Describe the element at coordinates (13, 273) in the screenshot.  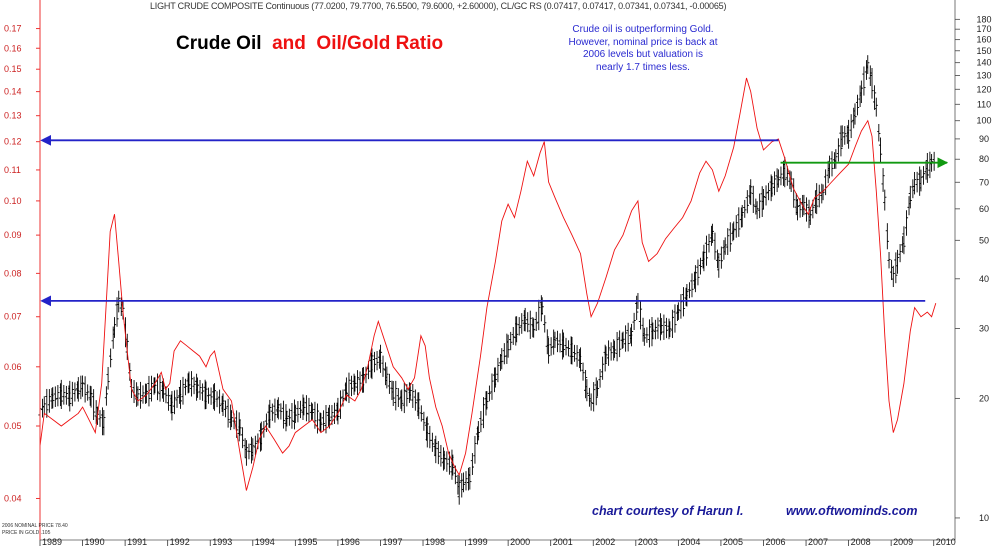
I see `left-axis-tick-label-4: 0.08` at that location.